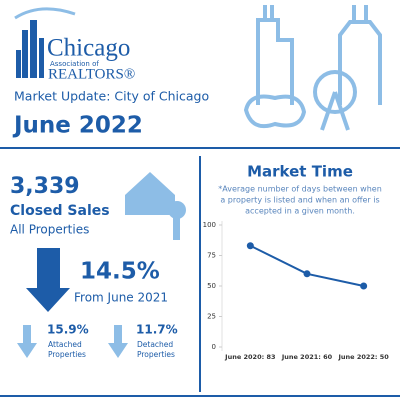 This screenshot has width=400, height=400. Describe the element at coordinates (300, 172) in the screenshot. I see `chart-title: Market Time` at that location.